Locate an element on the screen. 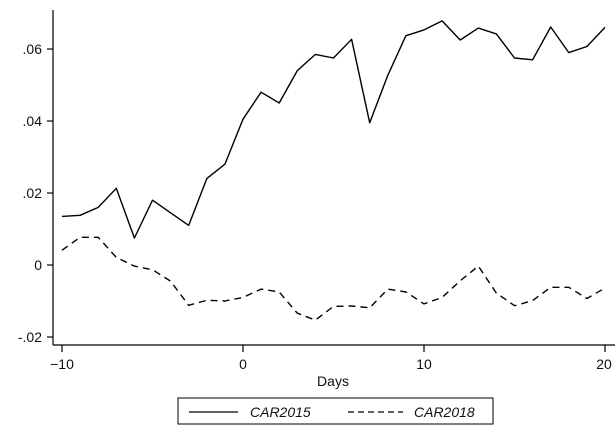  legend: CAR2015 CAR2018 is located at coordinates (335, 411).